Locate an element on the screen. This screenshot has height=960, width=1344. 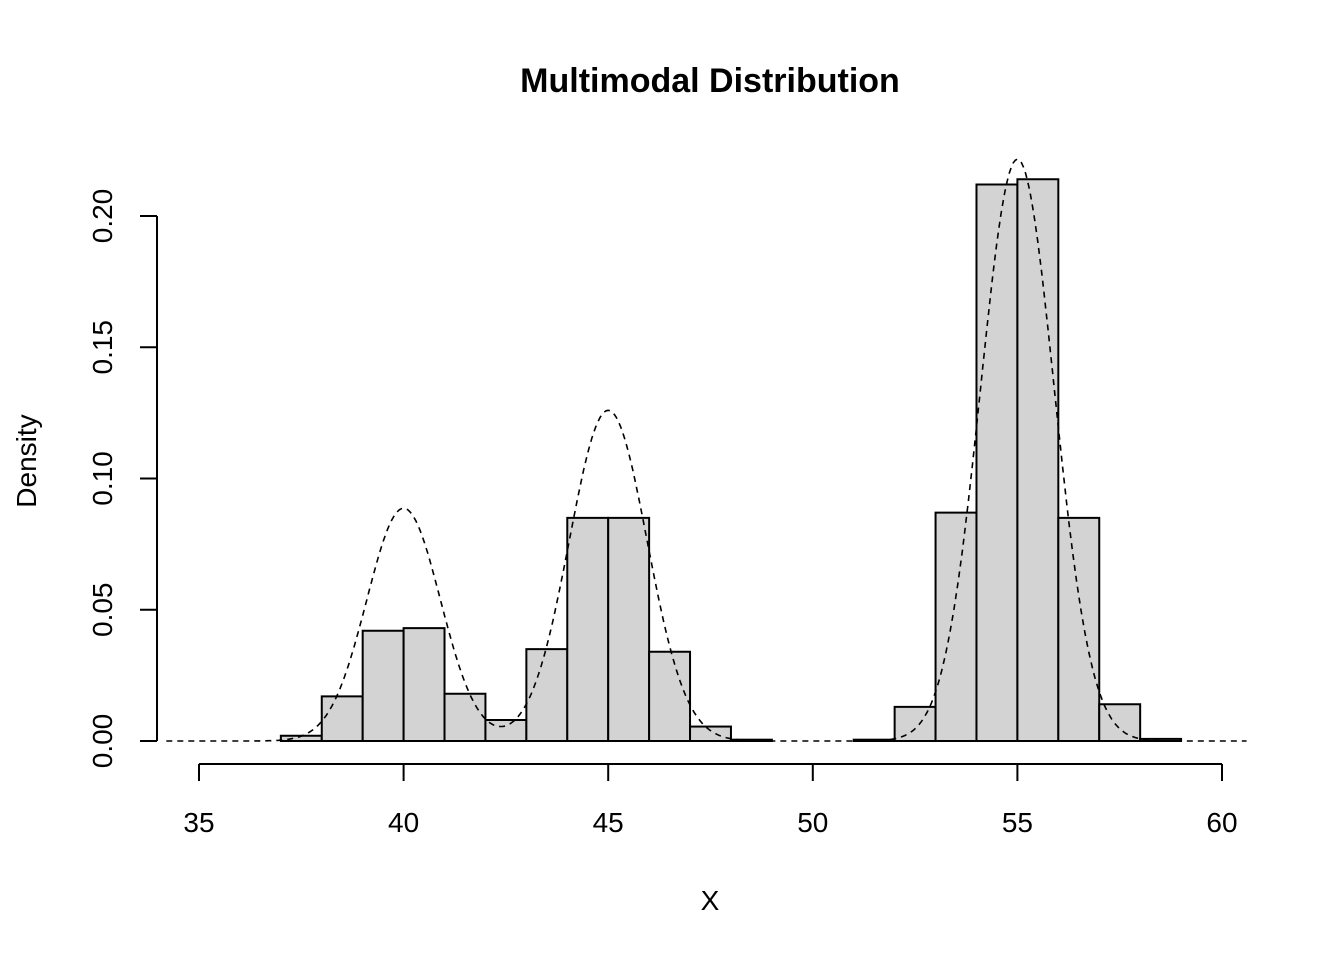
x-tick-label-50: 50 is located at coordinates (812, 822).